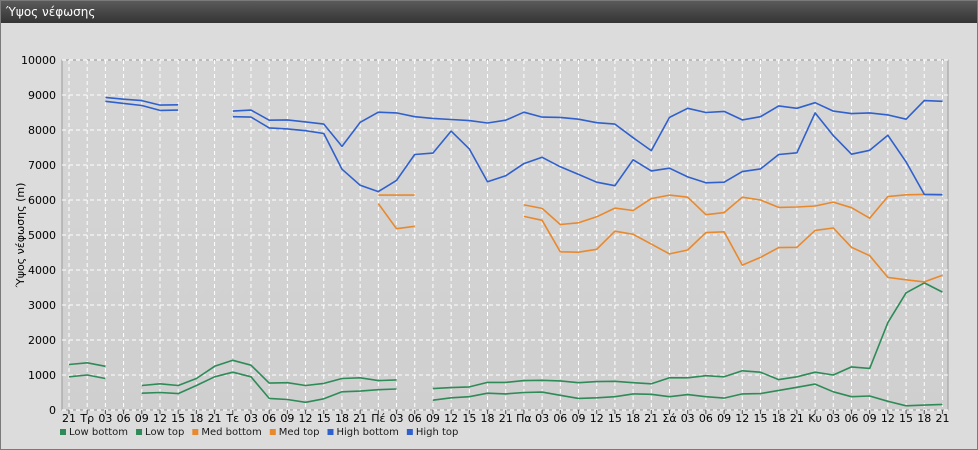 The image size is (978, 450). I want to click on x-tick-label: Πα, so click(524, 418).